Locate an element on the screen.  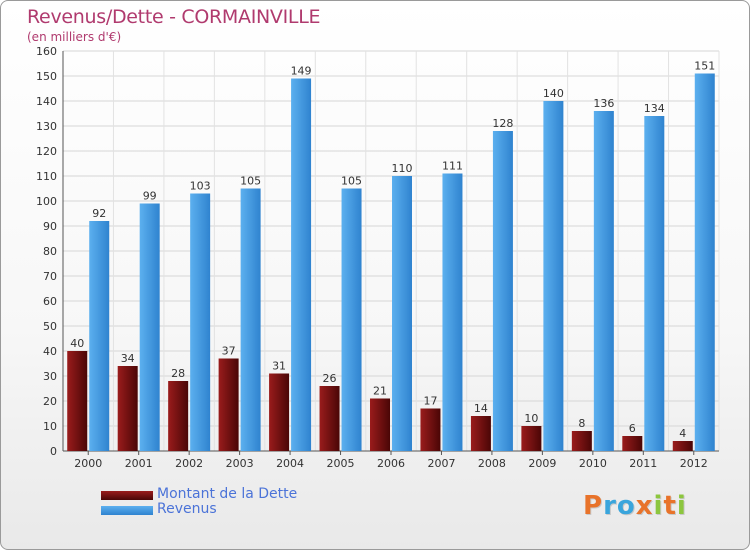
x-tick-label: 2005 is located at coordinates (341, 463).